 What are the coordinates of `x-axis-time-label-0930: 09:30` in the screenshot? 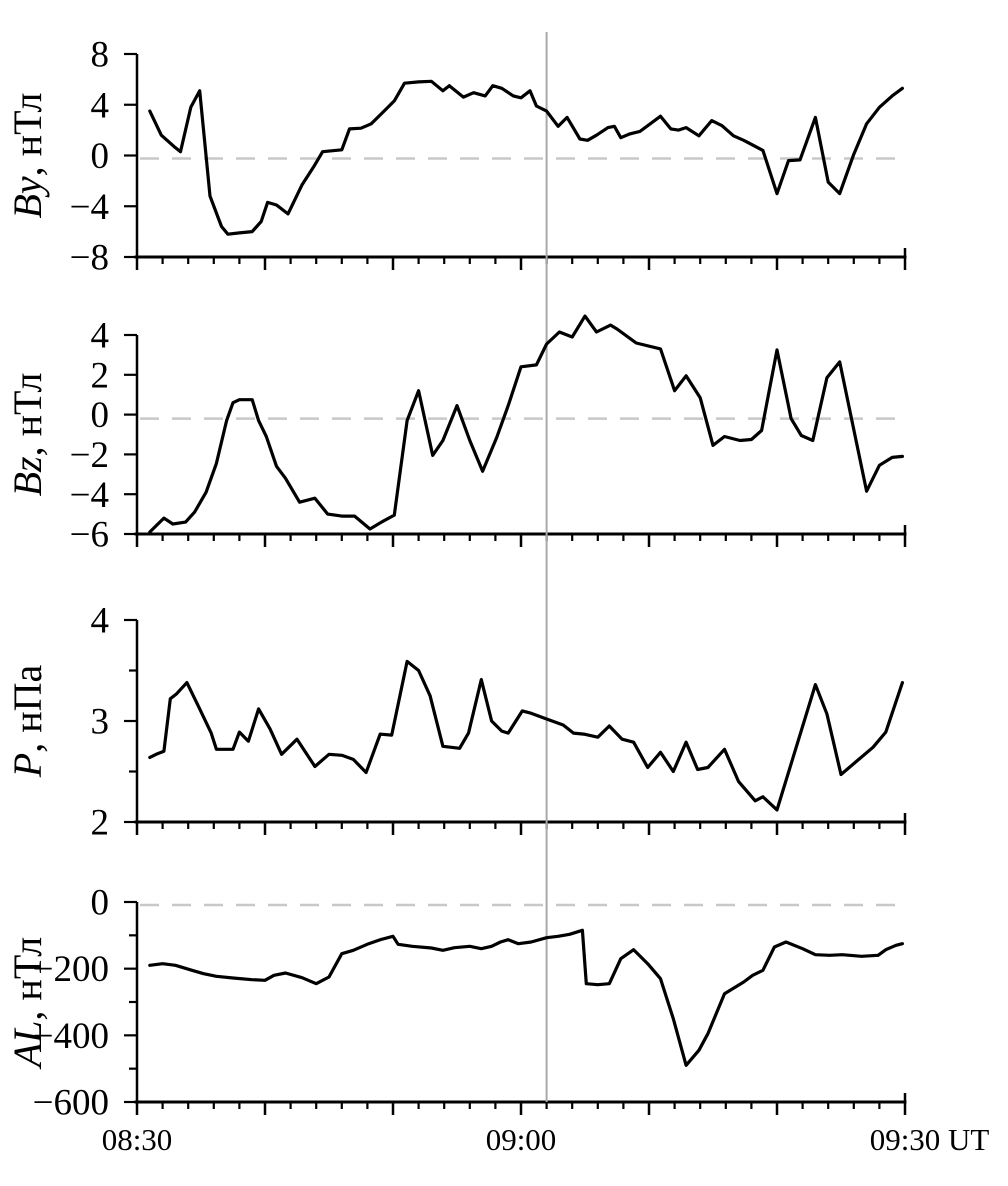 It's located at (905, 1139).